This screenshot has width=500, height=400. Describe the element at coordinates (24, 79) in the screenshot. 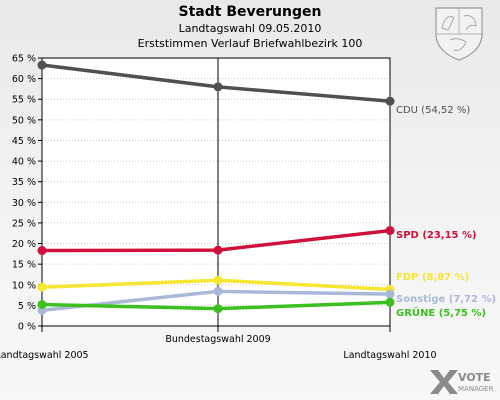

I see `y-tick-label: 60 %` at that location.